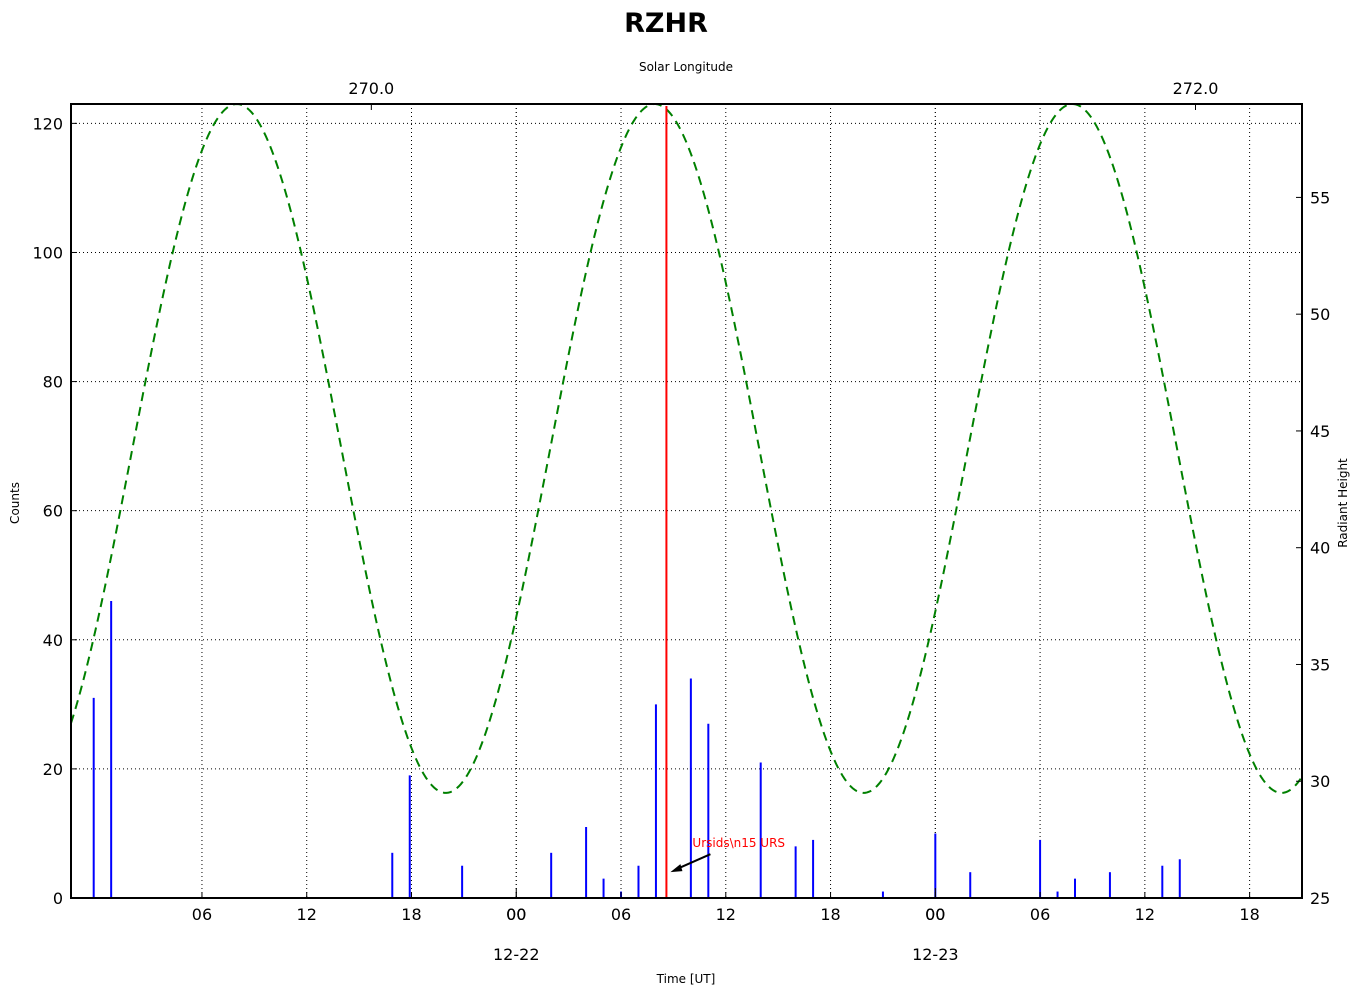 Image resolution: width=1367 pixels, height=987 pixels. Describe the element at coordinates (738, 843) in the screenshot. I see `annotation-label: Ursids\n15 URS` at that location.